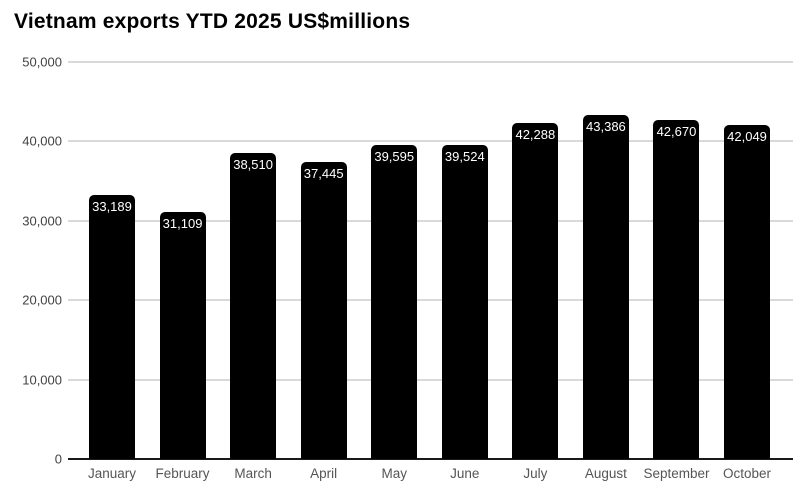 The width and height of the screenshot is (801, 493). I want to click on bar-august: 43,386, so click(605, 286).